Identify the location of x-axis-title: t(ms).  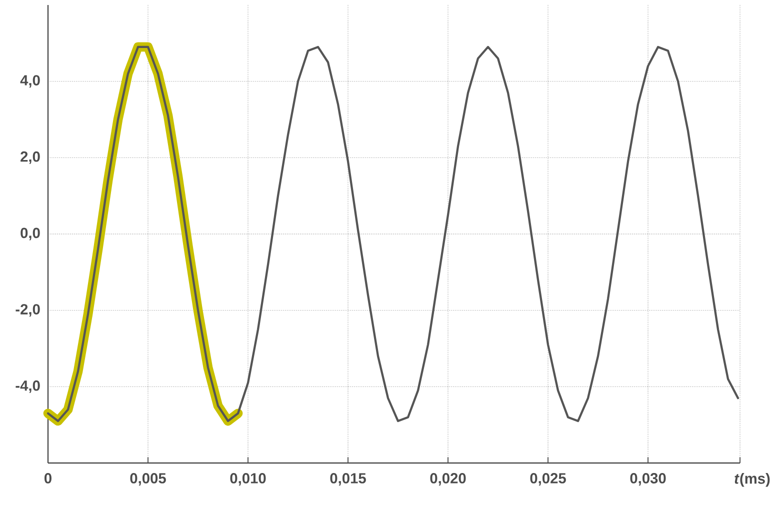
(752, 480).